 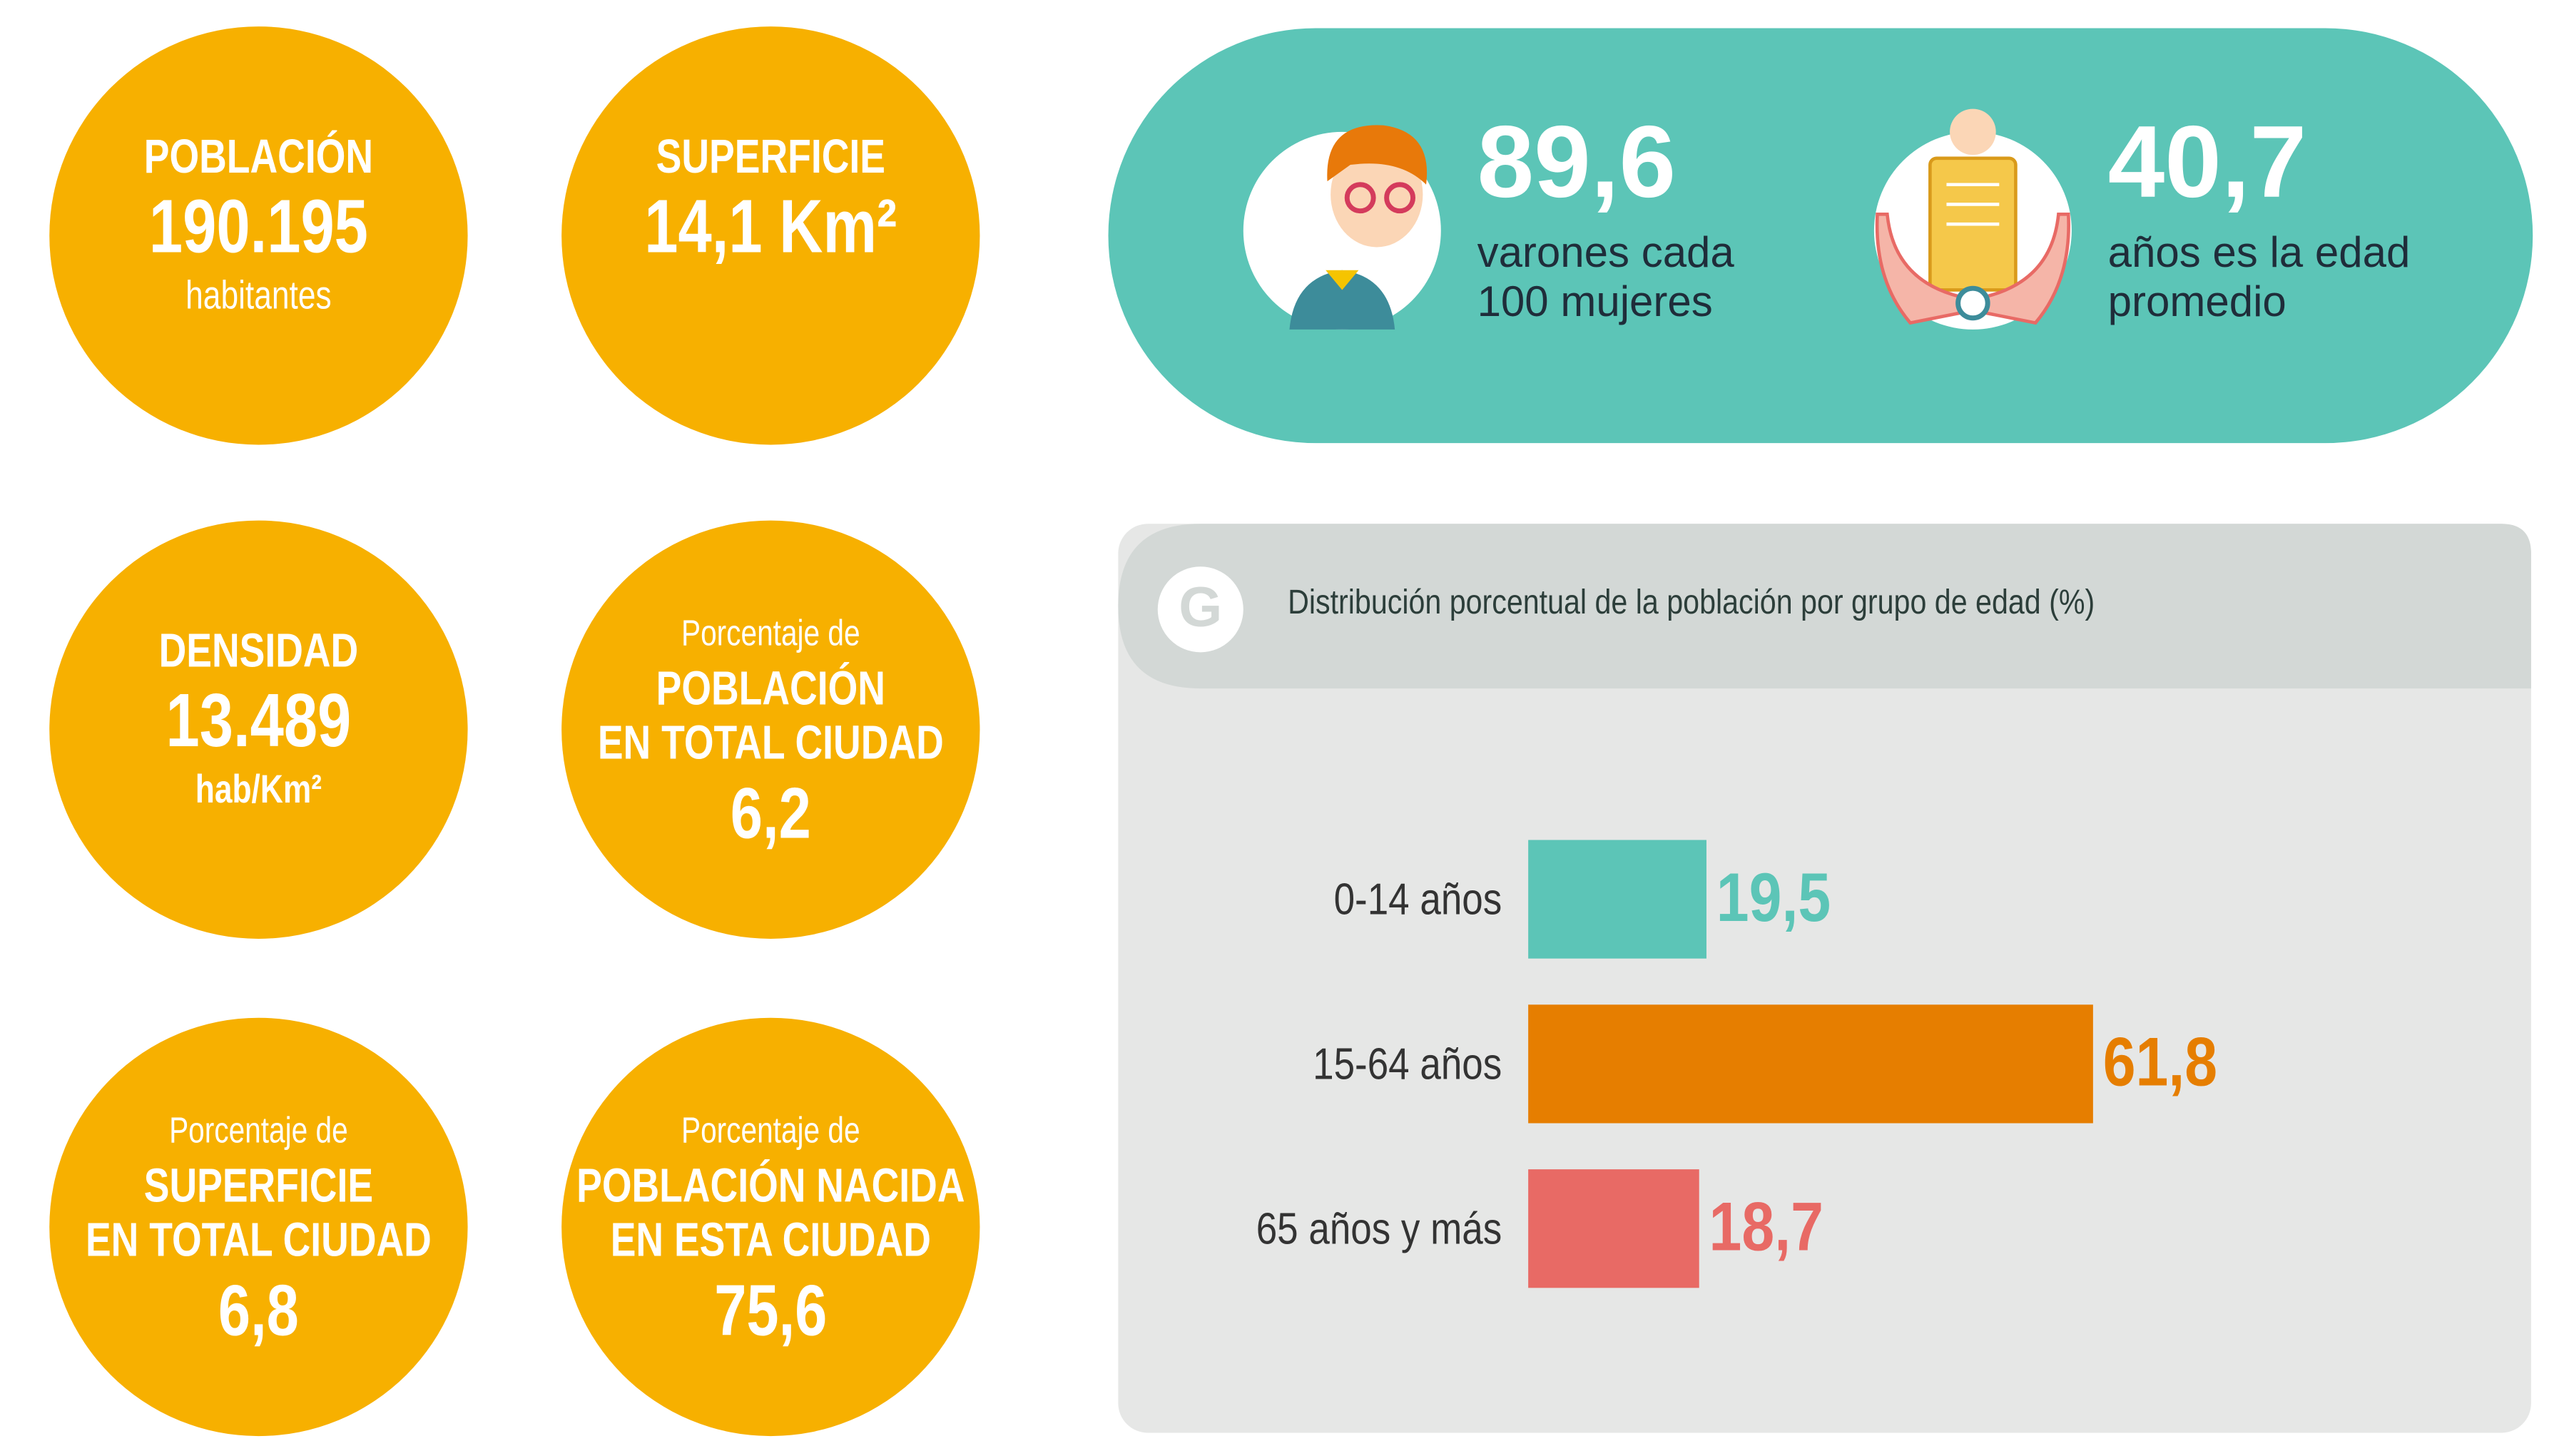 What do you see at coordinates (771, 813) in the screenshot?
I see `stat-value: 6,2` at bounding box center [771, 813].